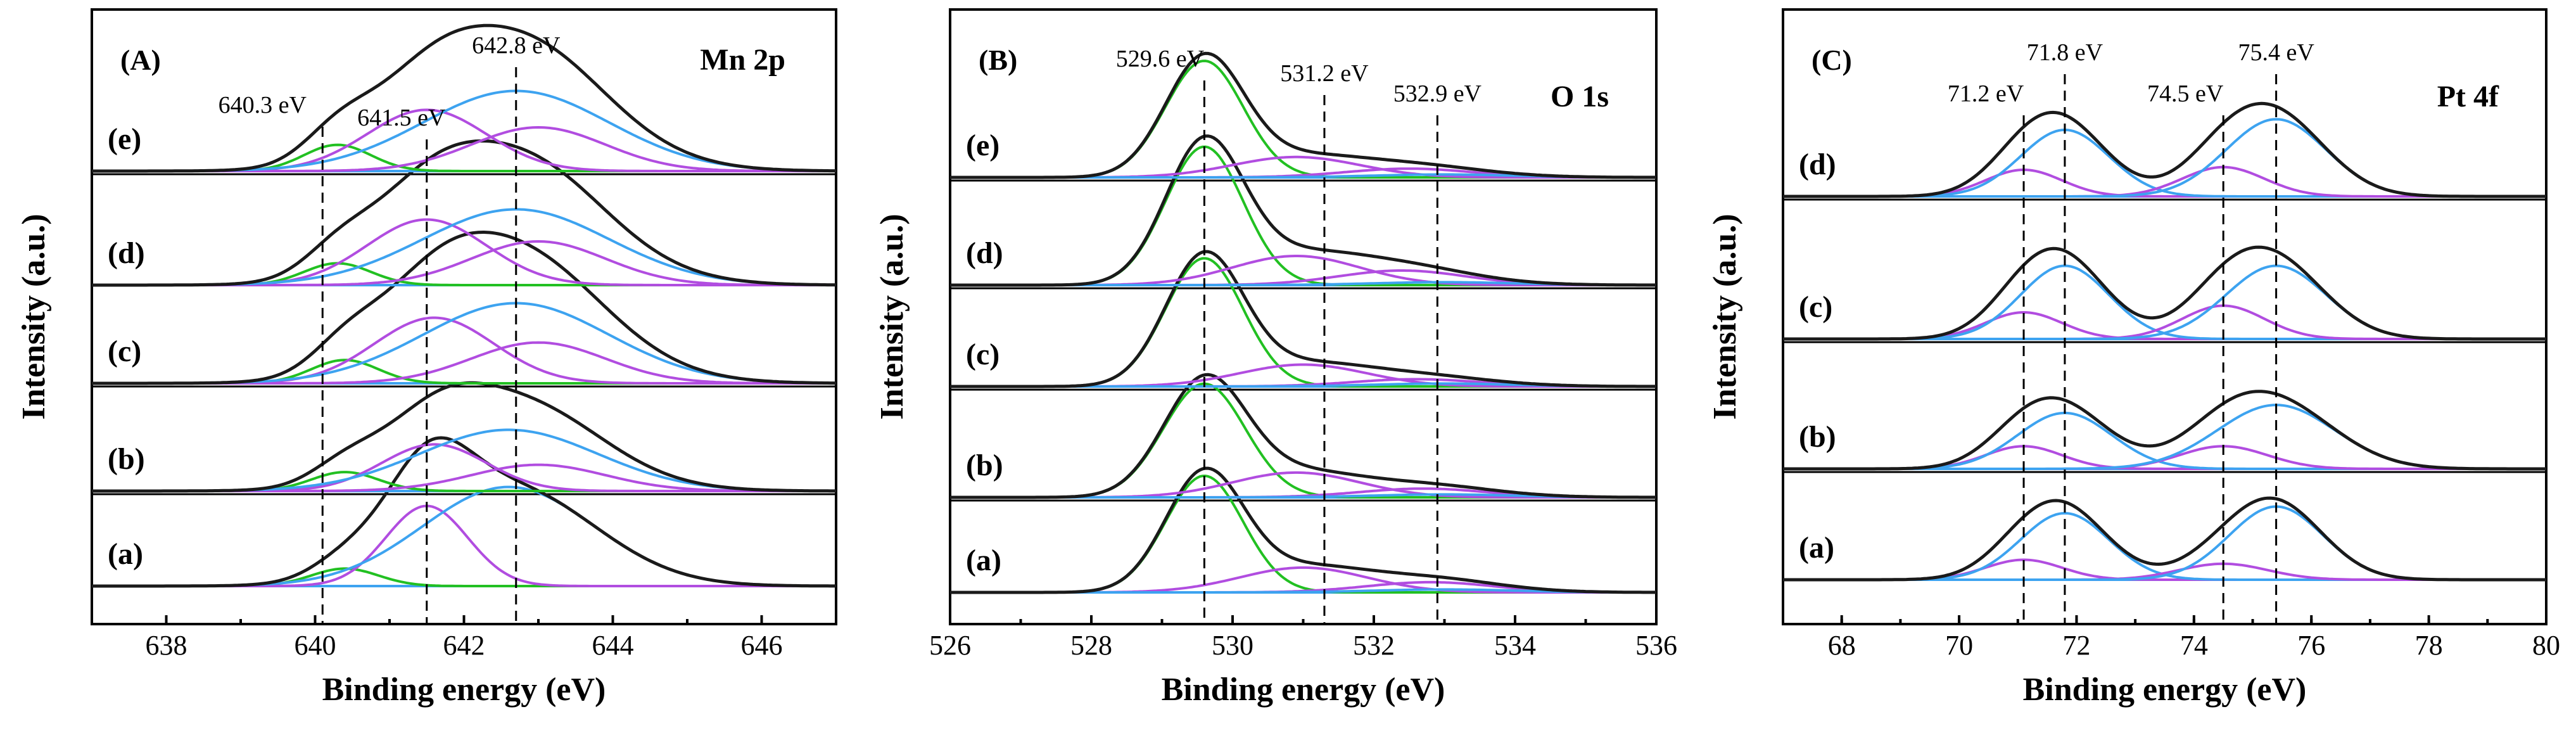  I want to click on x-tick-label: 74, so click(2194, 645).